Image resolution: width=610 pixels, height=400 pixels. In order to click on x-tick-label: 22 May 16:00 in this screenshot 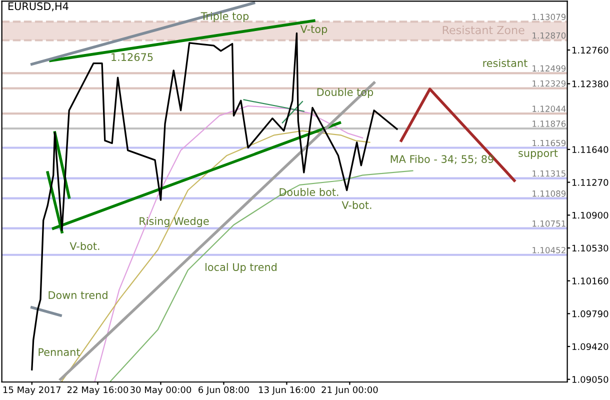, I will do `click(97, 390)`.